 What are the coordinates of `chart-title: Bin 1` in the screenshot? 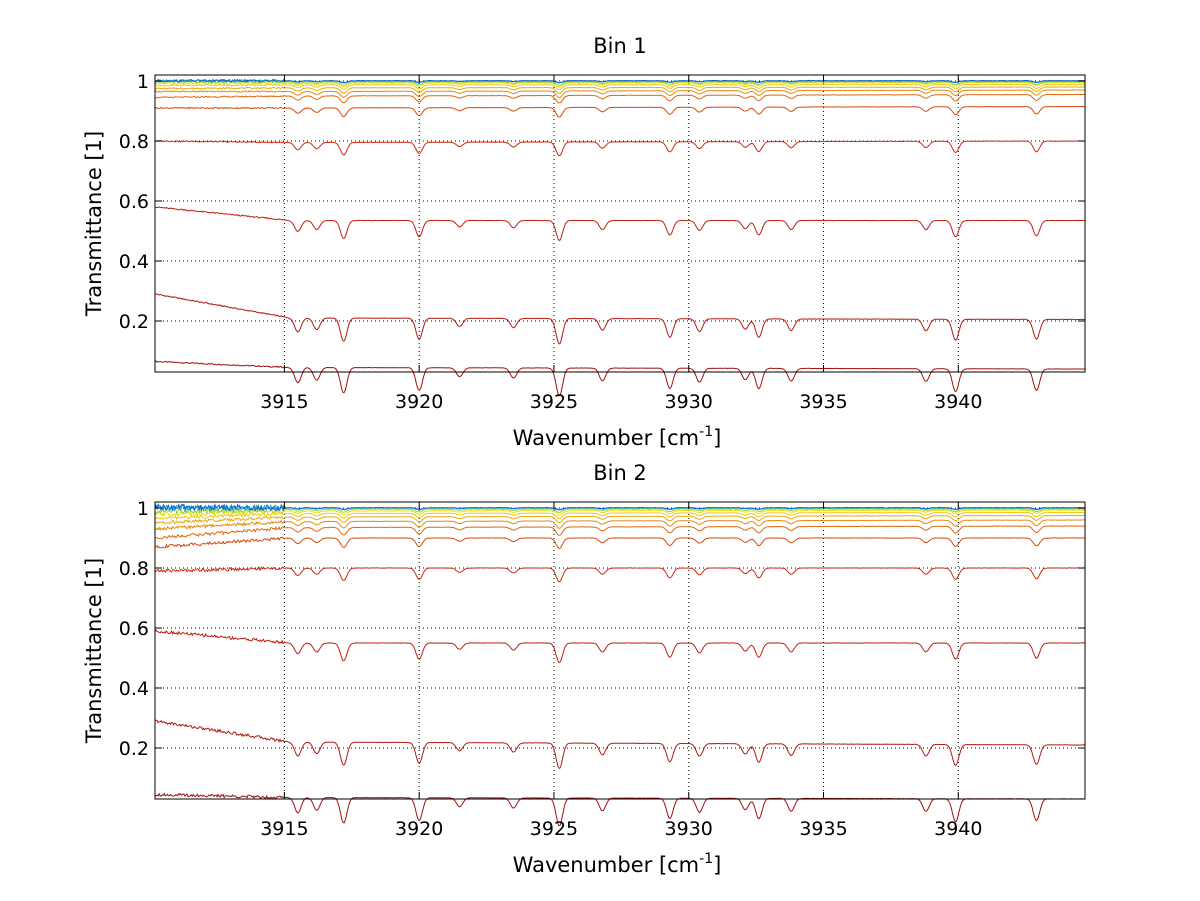 It's located at (620, 46).